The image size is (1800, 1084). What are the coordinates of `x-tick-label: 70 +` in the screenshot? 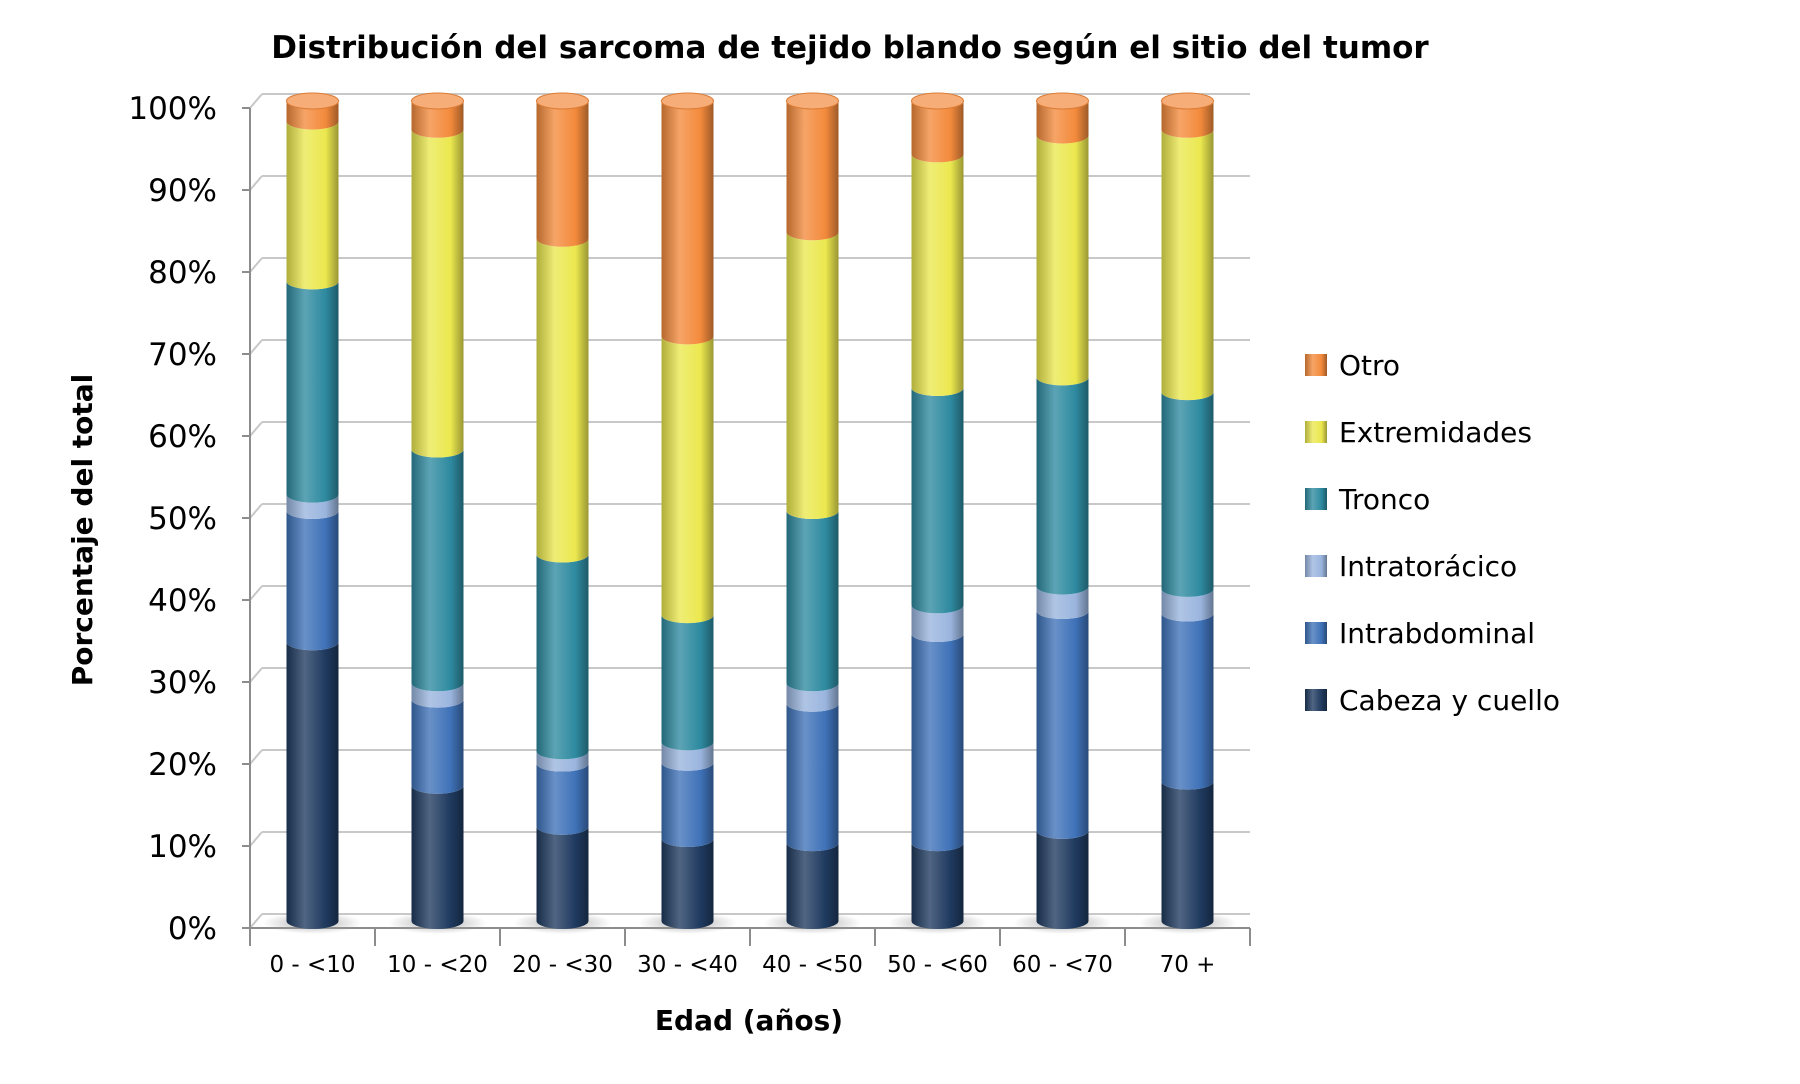 It's located at (1188, 965).